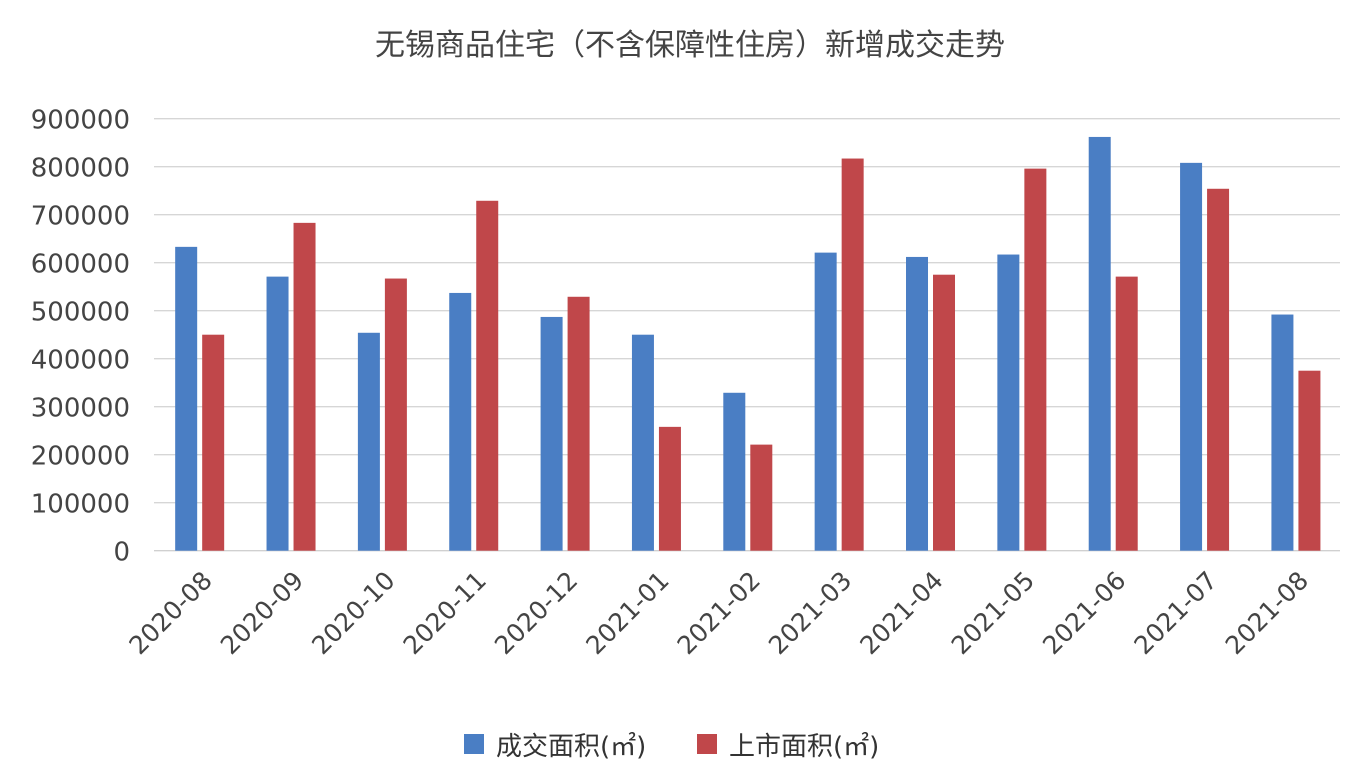 This screenshot has height=782, width=1366. Describe the element at coordinates (80, 121) in the screenshot. I see `y-tick-label: 900000` at that location.